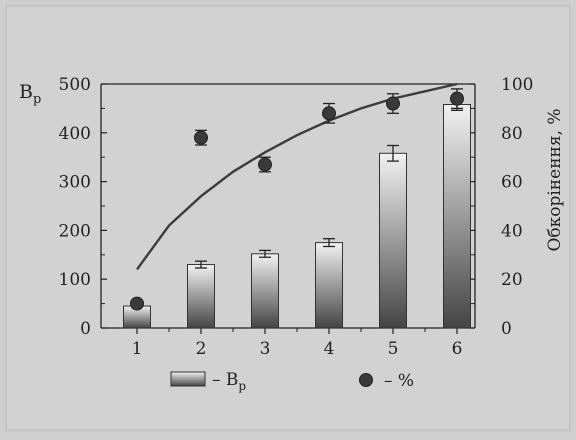 The width and height of the screenshot is (576, 440). What do you see at coordinates (393, 349) in the screenshot?
I see `x-tick-label: 5` at bounding box center [393, 349].